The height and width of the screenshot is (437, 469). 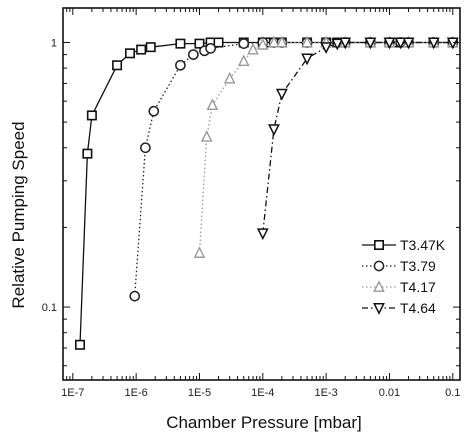 What do you see at coordinates (389, 393) in the screenshot?
I see `x-tick-label: 0.01` at bounding box center [389, 393].